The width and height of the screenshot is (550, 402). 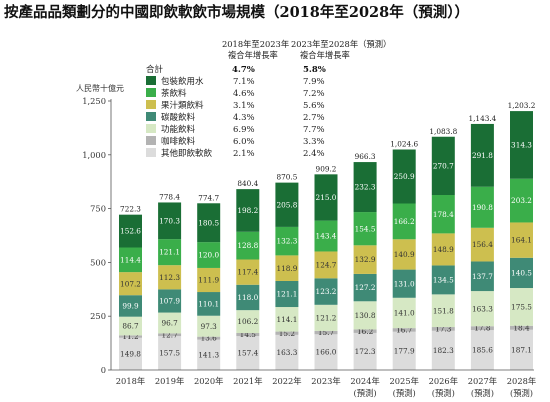 I want to click on segment-value-label: 143.4, so click(x=326, y=236).